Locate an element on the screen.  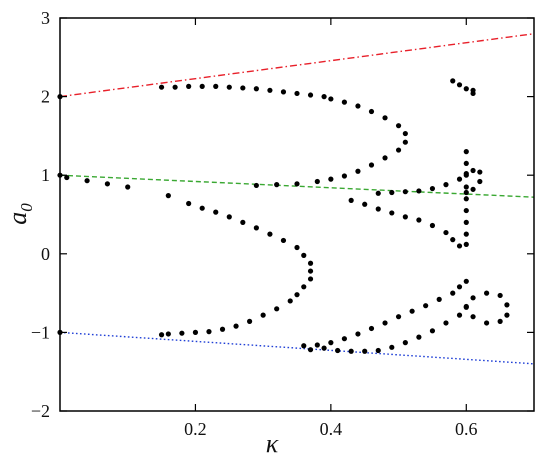
x-tick-label: 0.6 is located at coordinates (466, 429).